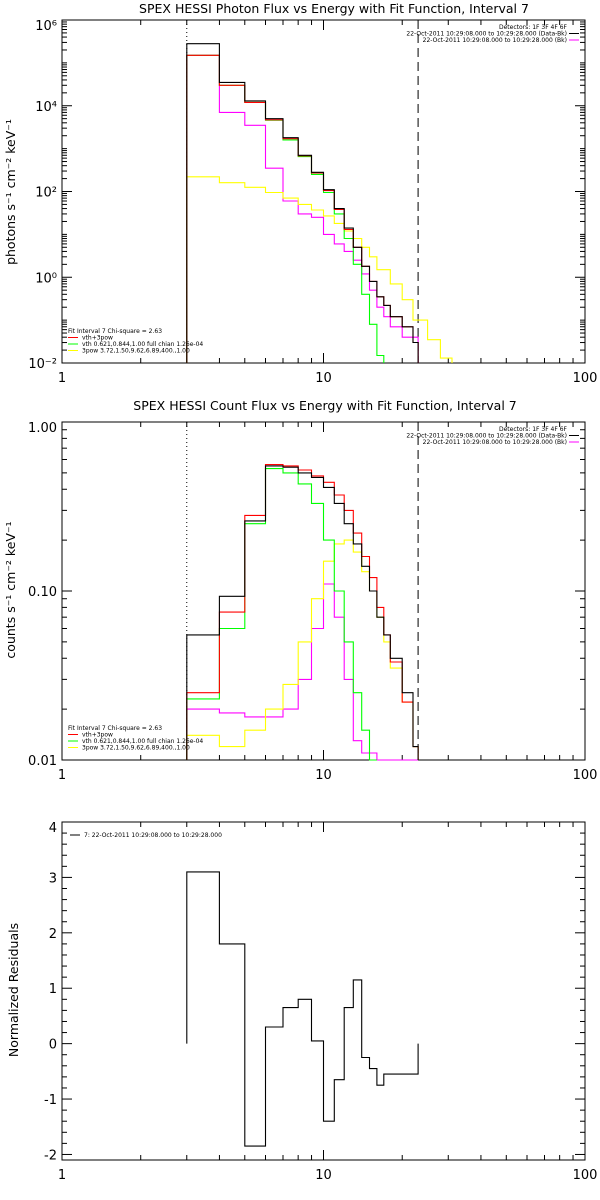  I want to click on y-tick-label: 10⁶, so click(46, 26).